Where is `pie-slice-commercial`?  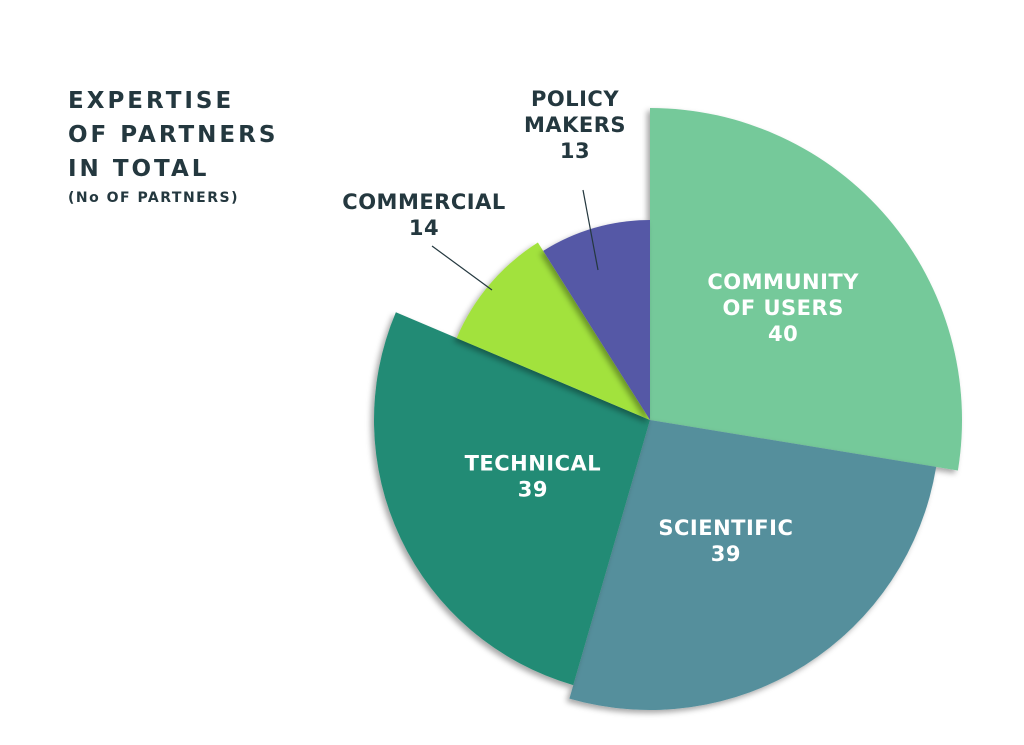 pie-slice-commercial is located at coordinates (553, 331).